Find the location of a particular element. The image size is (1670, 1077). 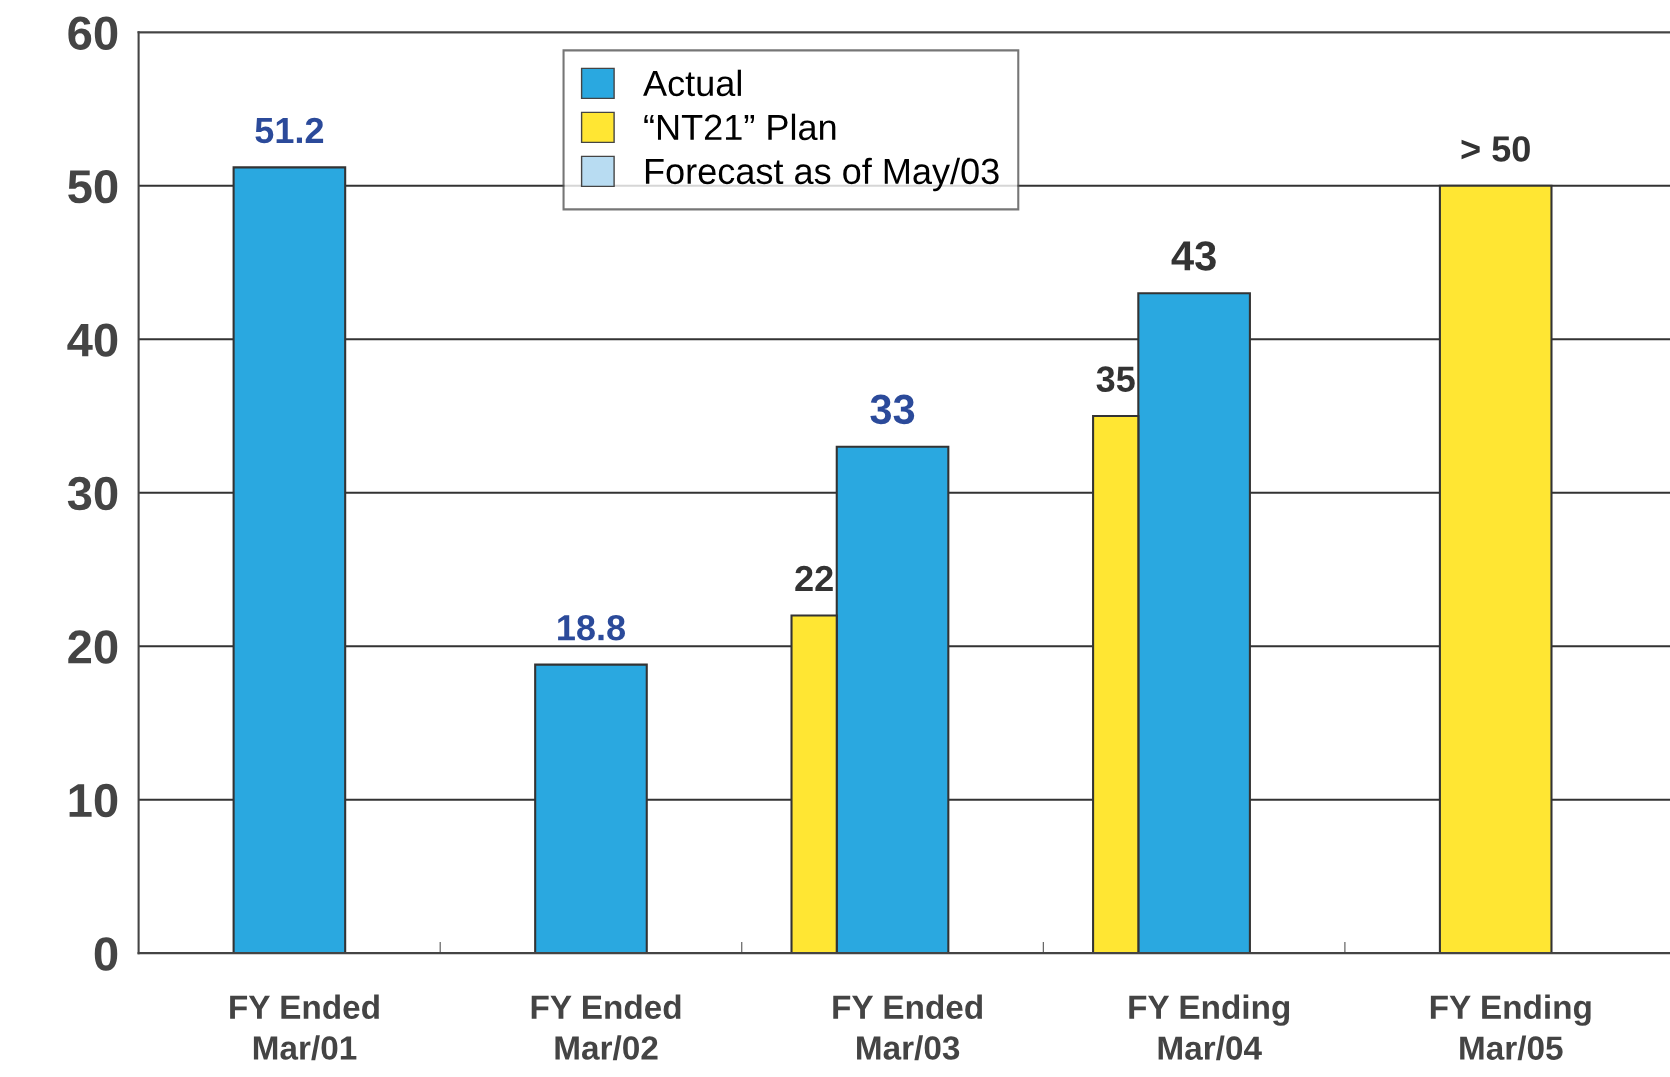

data-label: > 50 is located at coordinates (1495, 149).